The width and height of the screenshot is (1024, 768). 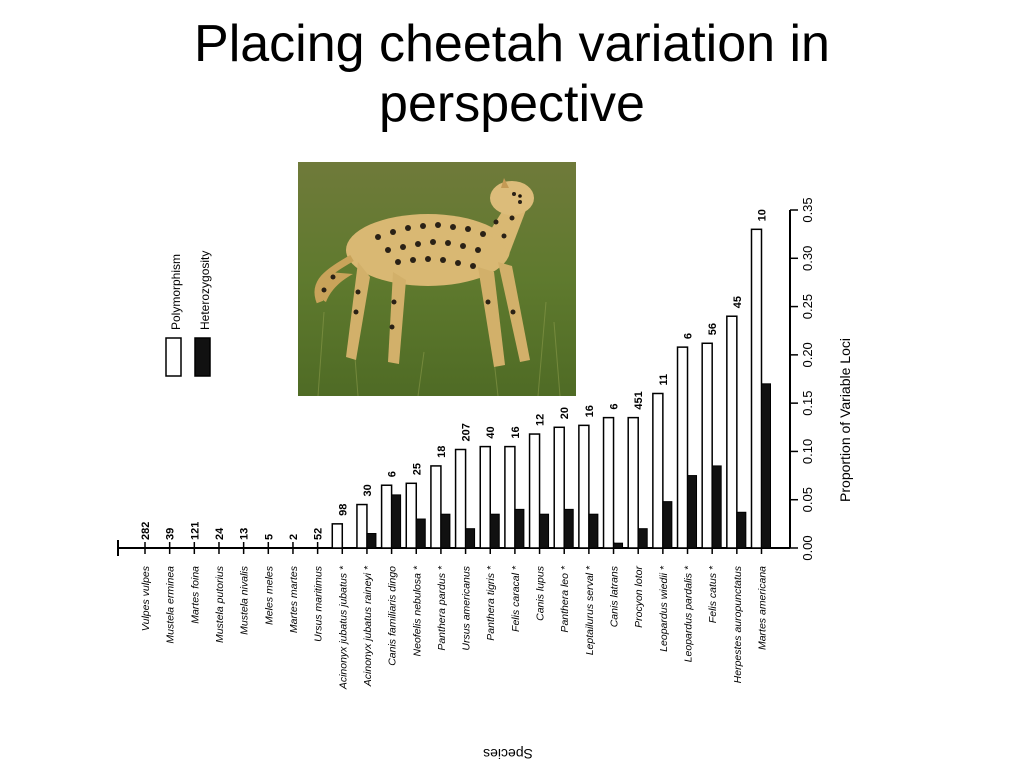 What do you see at coordinates (442, 452) in the screenshot?
I see `sample-size-label: 18` at bounding box center [442, 452].